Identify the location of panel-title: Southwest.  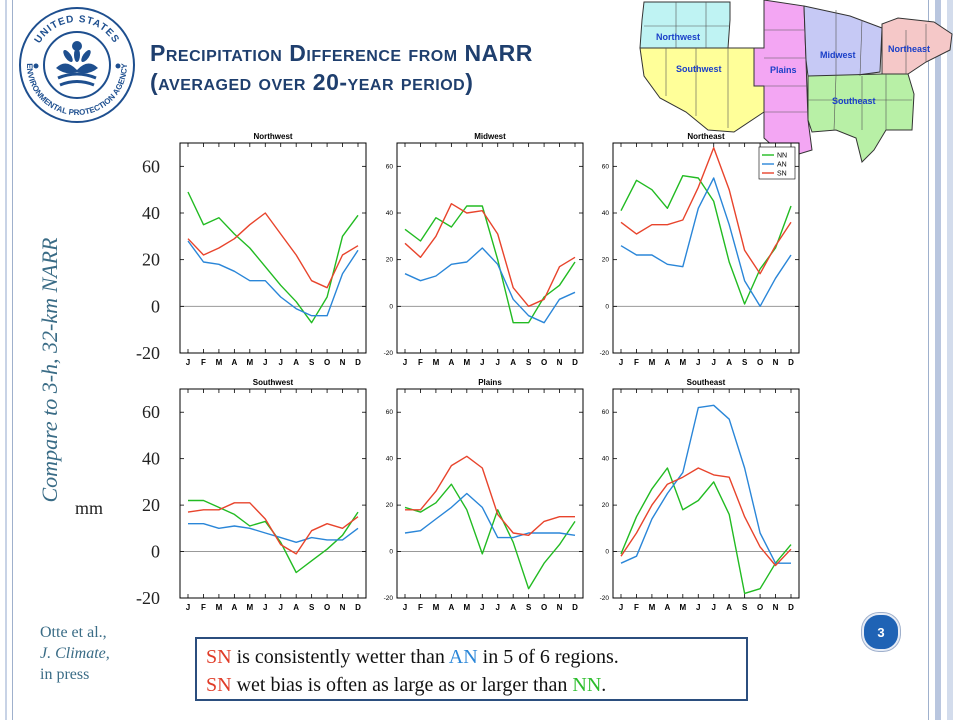
(273, 382).